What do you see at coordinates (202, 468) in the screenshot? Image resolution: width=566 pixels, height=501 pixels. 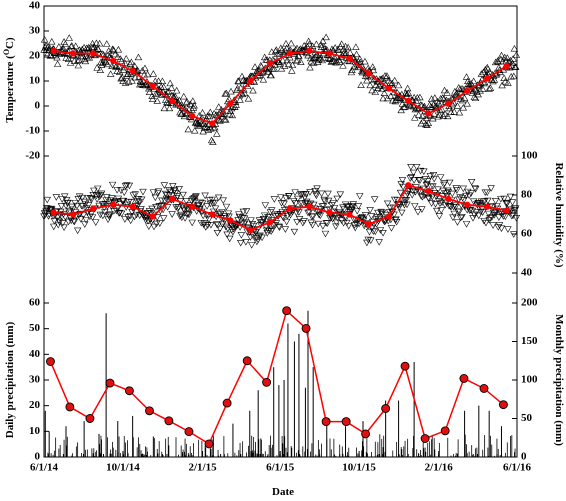 I see `x-tick-label: 2/1/15` at bounding box center [202, 468].